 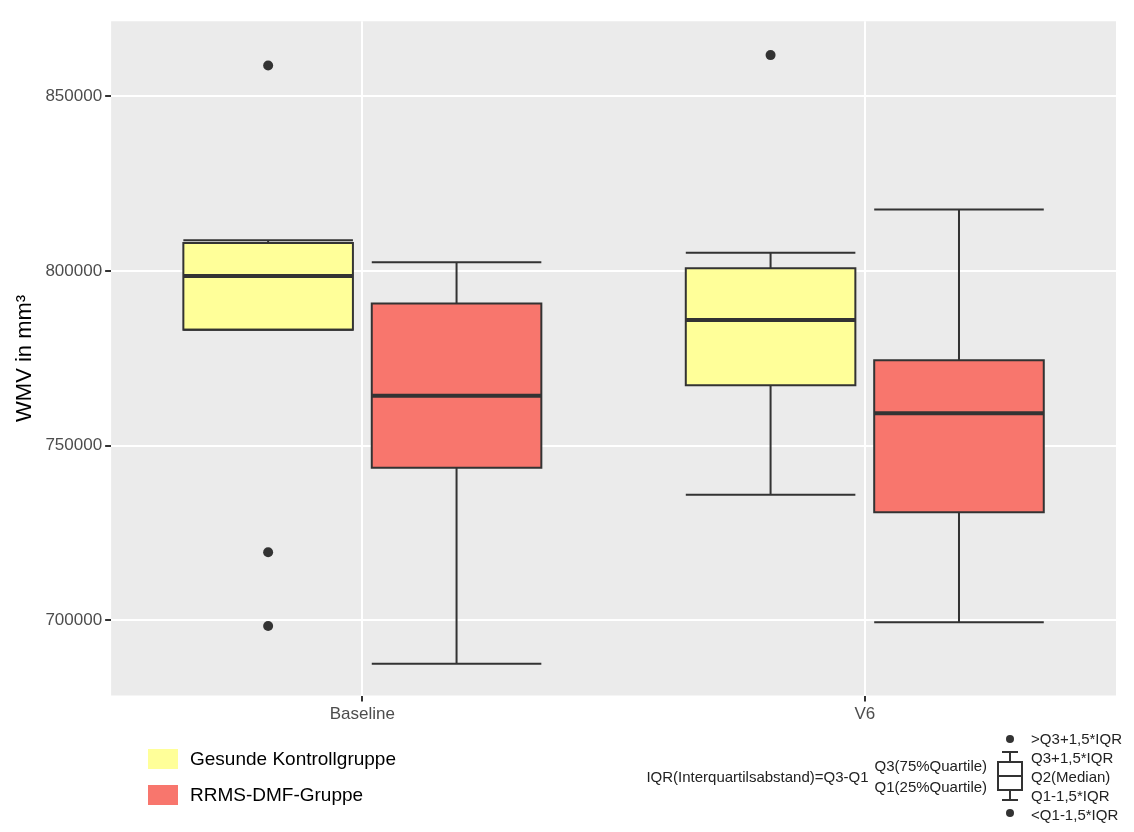 What do you see at coordinates (74, 96) in the screenshot?
I see `y-tick-label: 850000` at bounding box center [74, 96].